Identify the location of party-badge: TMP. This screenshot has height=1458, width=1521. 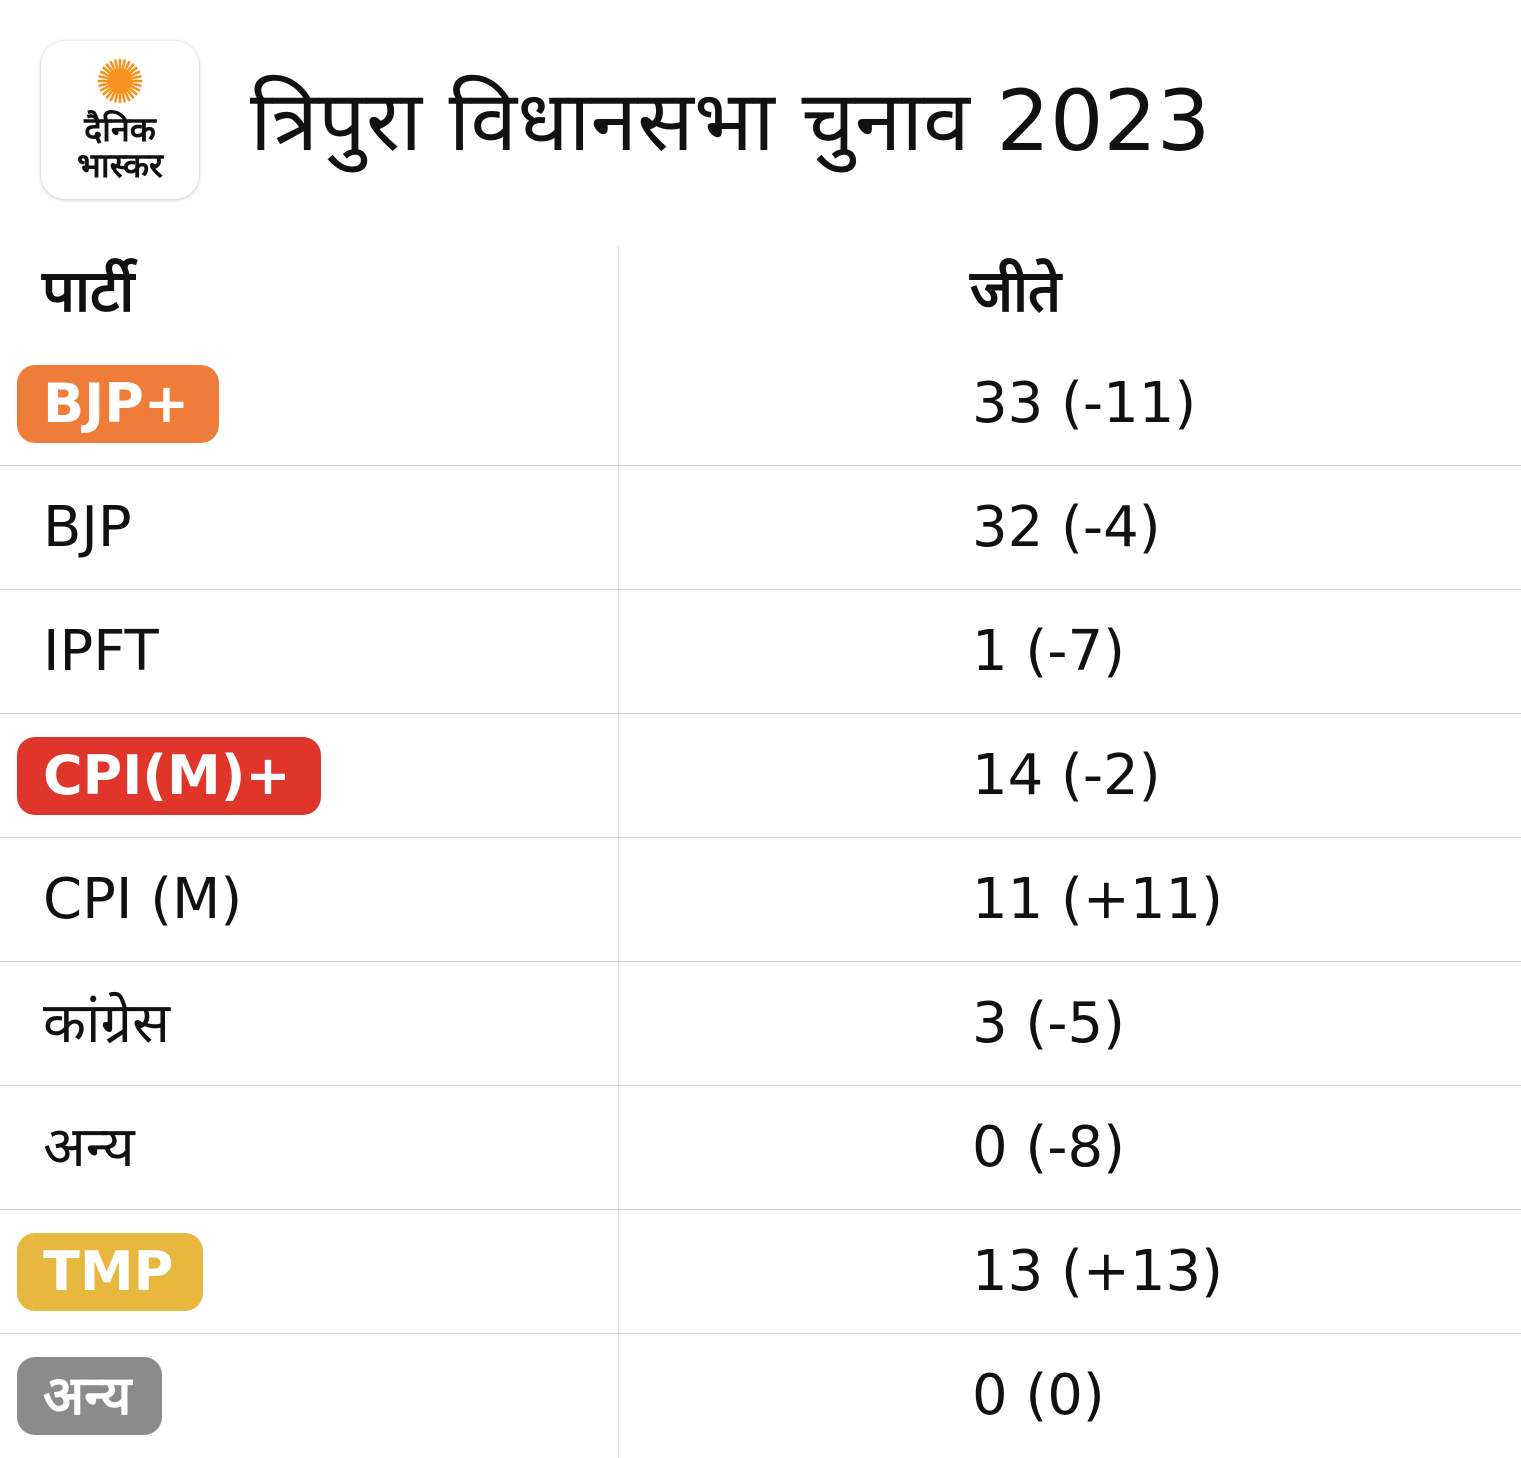
(110, 1272).